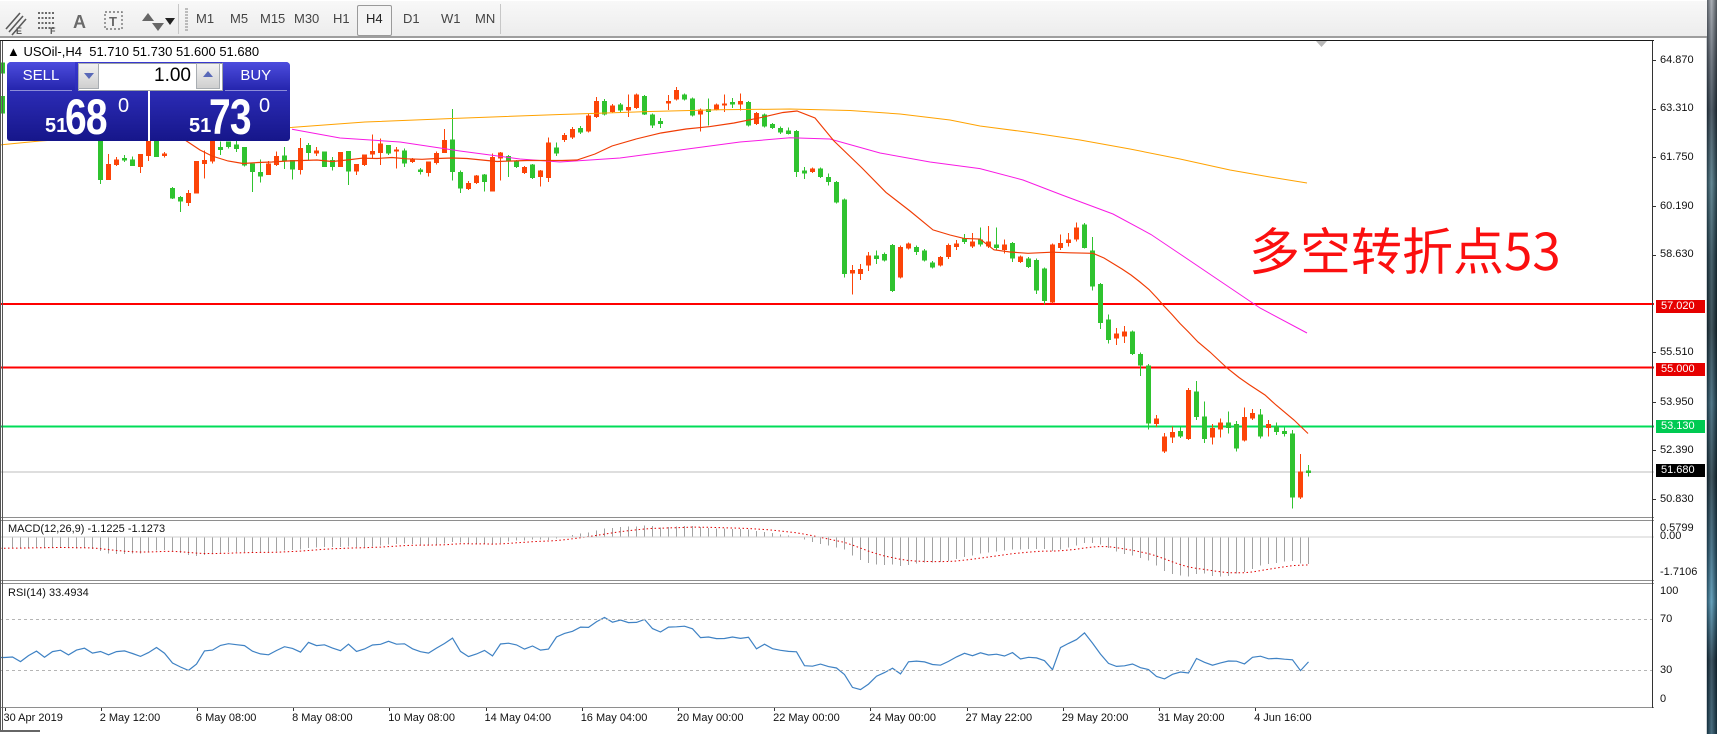 The width and height of the screenshot is (1717, 734). I want to click on svg-text: F, so click(53, 31).